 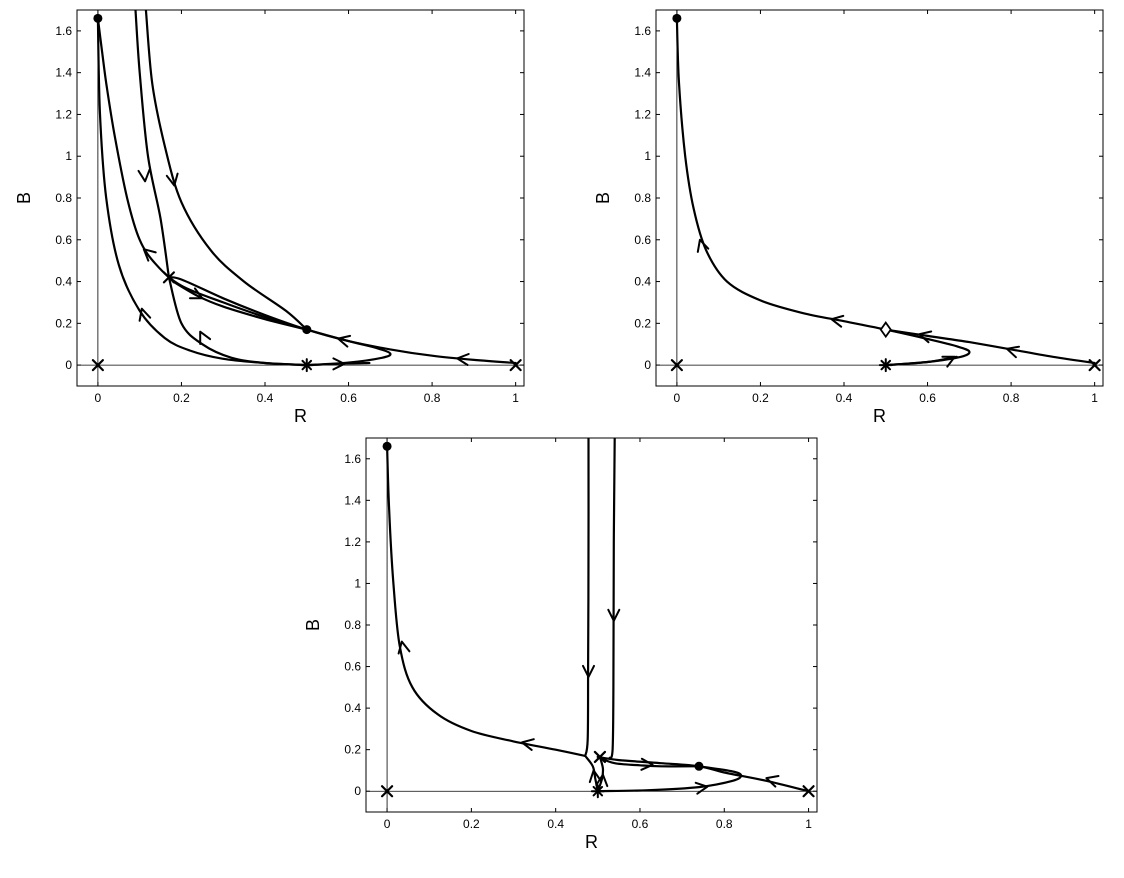 What do you see at coordinates (642, 323) in the screenshot?
I see `y-tick-label: 0.2` at bounding box center [642, 323].